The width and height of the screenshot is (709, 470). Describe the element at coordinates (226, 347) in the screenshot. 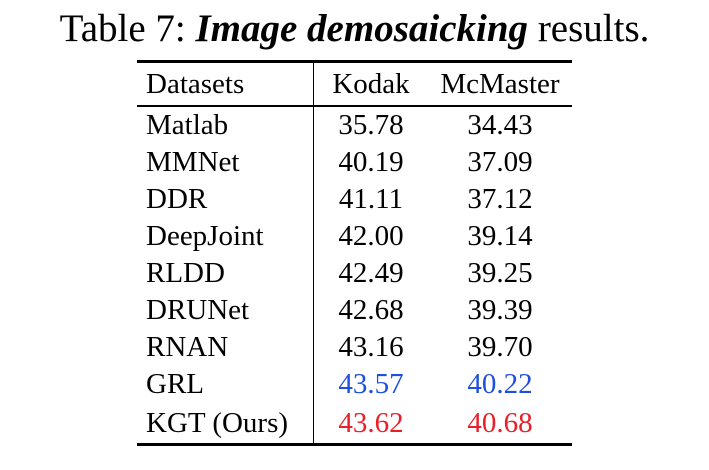

I see `method-cell: RNAN` at that location.